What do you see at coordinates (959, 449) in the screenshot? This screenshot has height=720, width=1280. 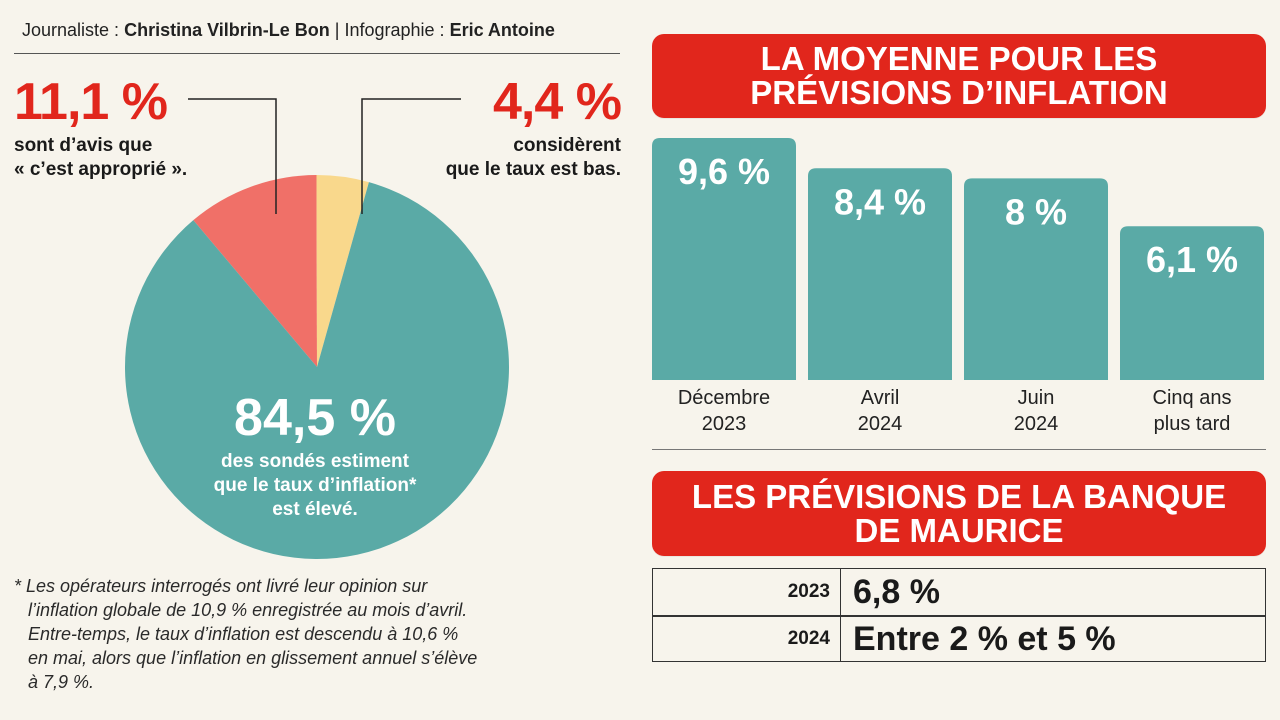 I see `bar-chart-divider` at bounding box center [959, 449].